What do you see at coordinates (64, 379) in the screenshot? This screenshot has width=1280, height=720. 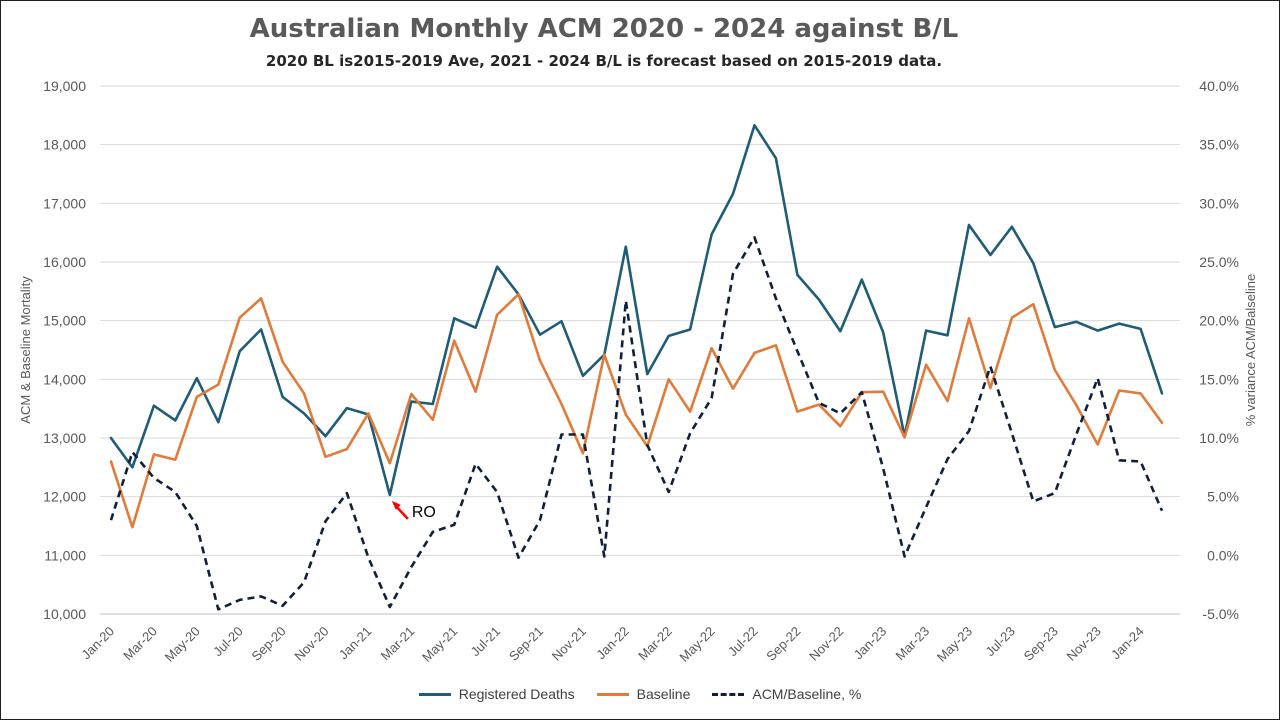 I see `y-tick-left: 14,000` at bounding box center [64, 379].